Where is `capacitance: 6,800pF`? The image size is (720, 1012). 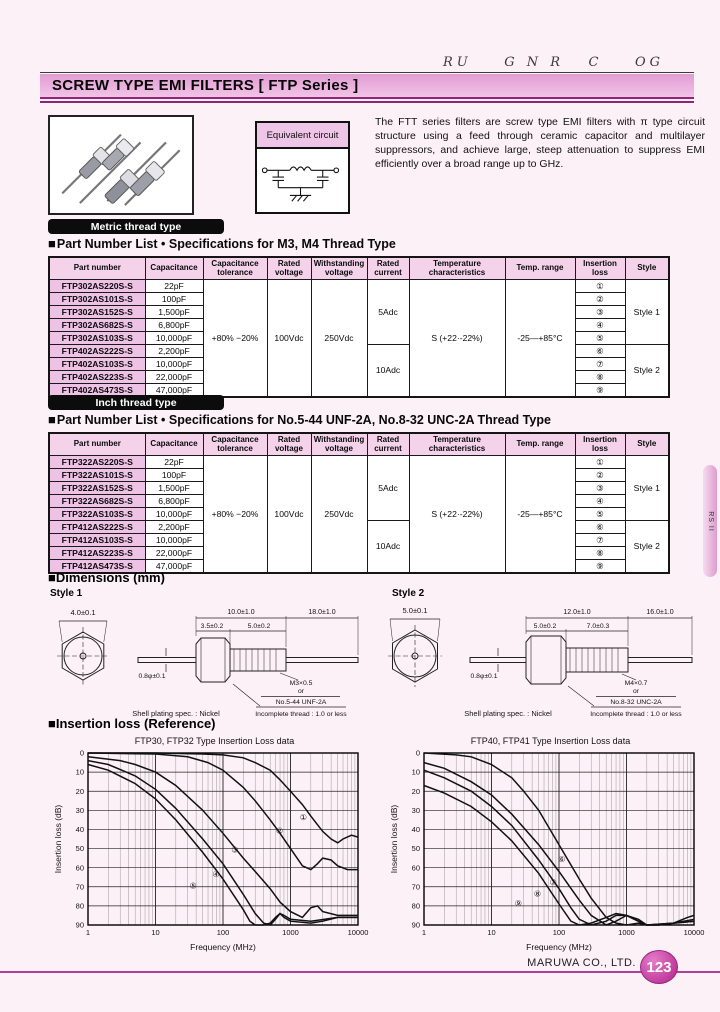 capacitance: 6,800pF is located at coordinates (174, 501).